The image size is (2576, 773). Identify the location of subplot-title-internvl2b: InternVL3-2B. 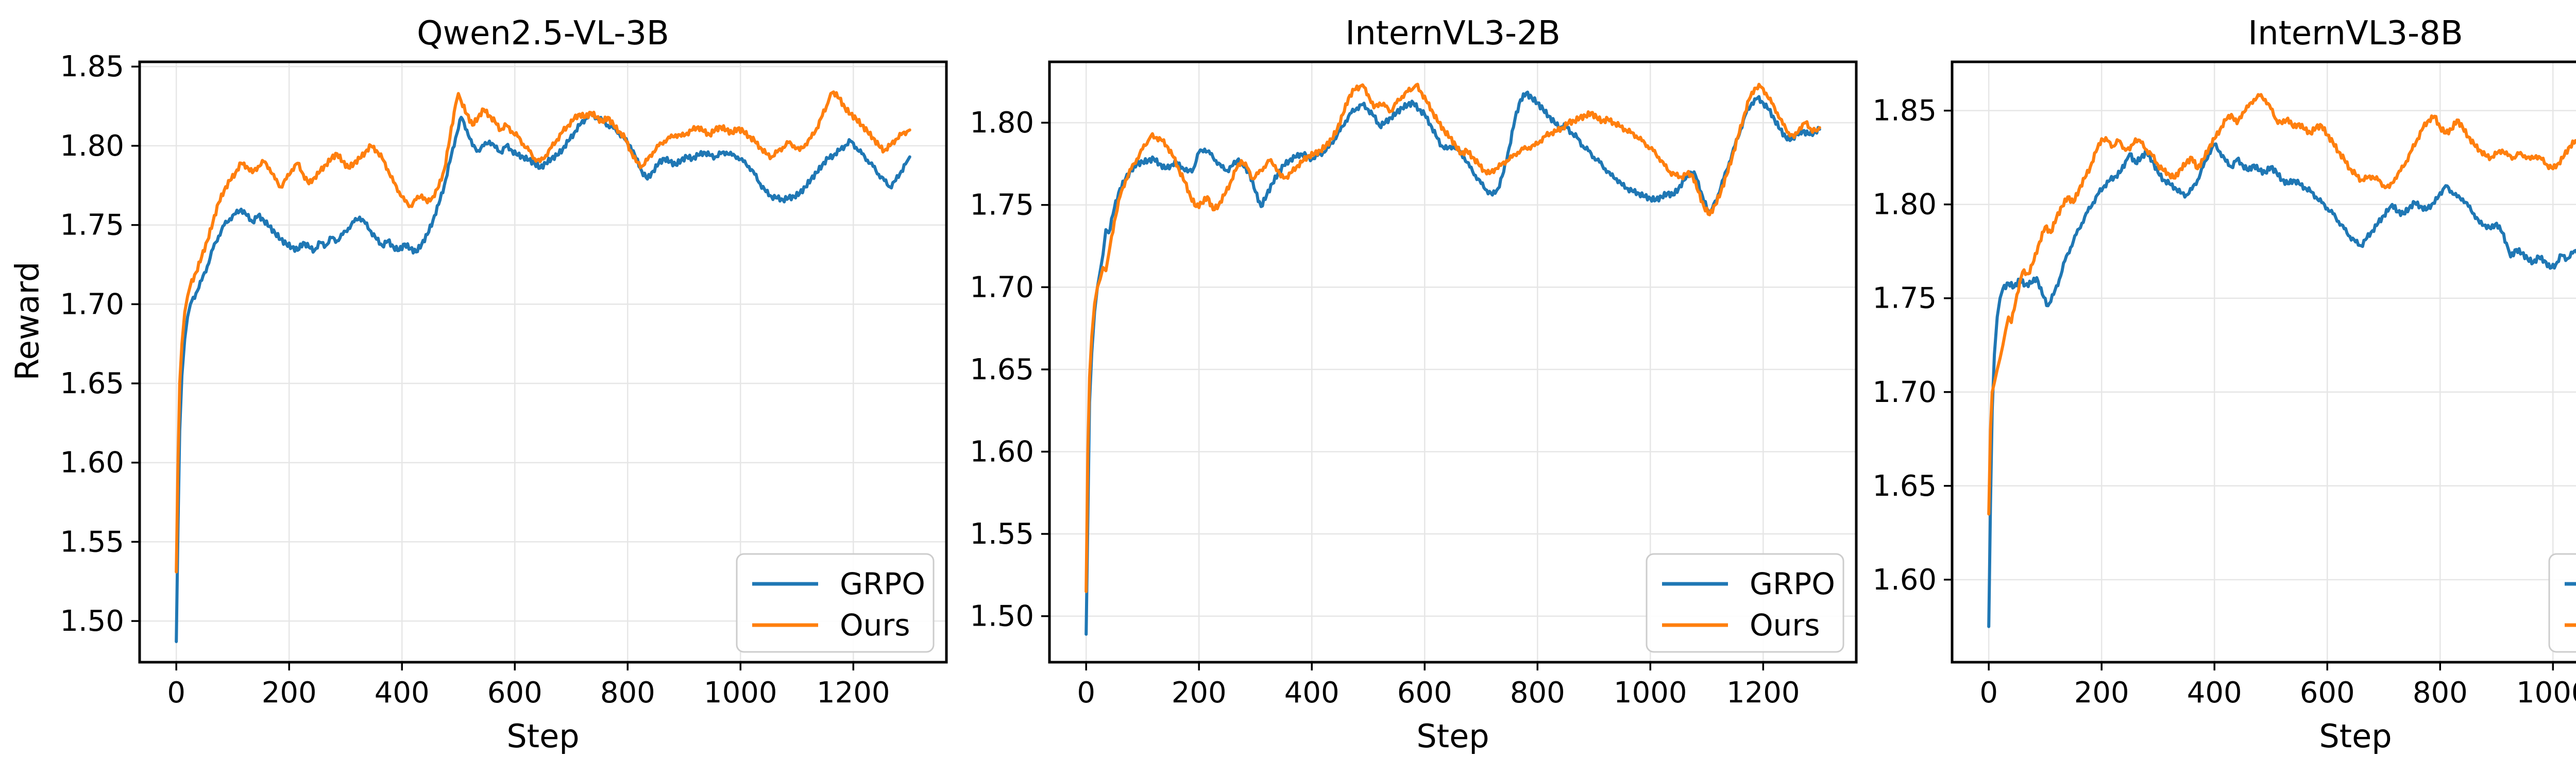
(1453, 33).